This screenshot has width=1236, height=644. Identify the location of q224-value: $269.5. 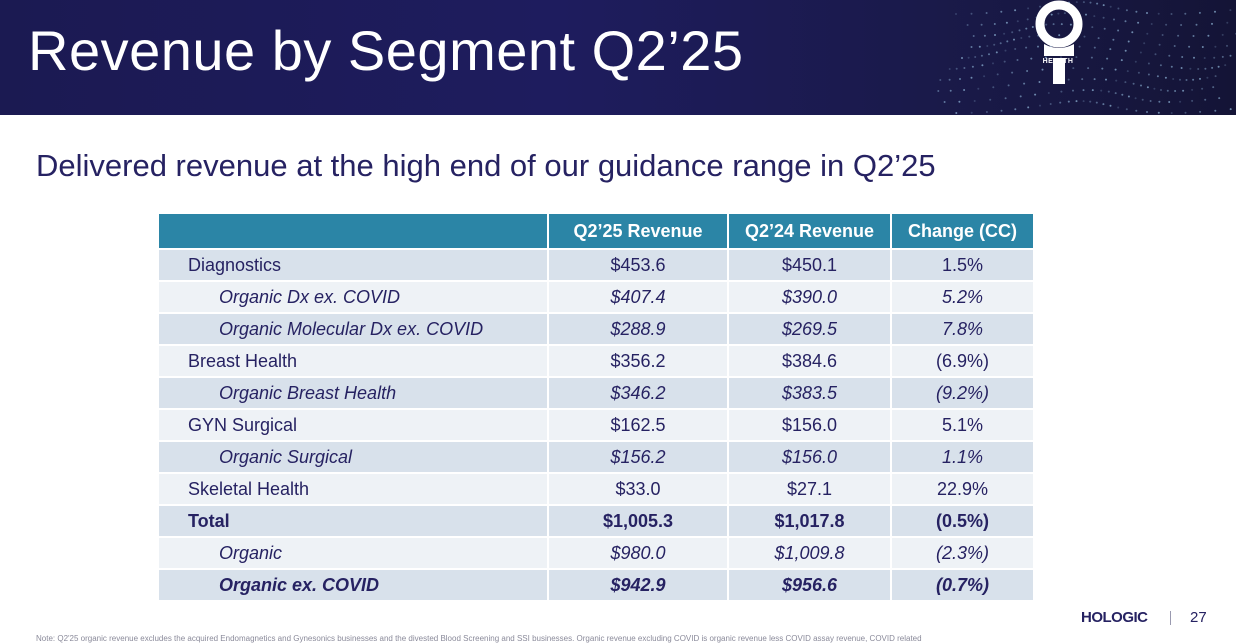
(810, 328).